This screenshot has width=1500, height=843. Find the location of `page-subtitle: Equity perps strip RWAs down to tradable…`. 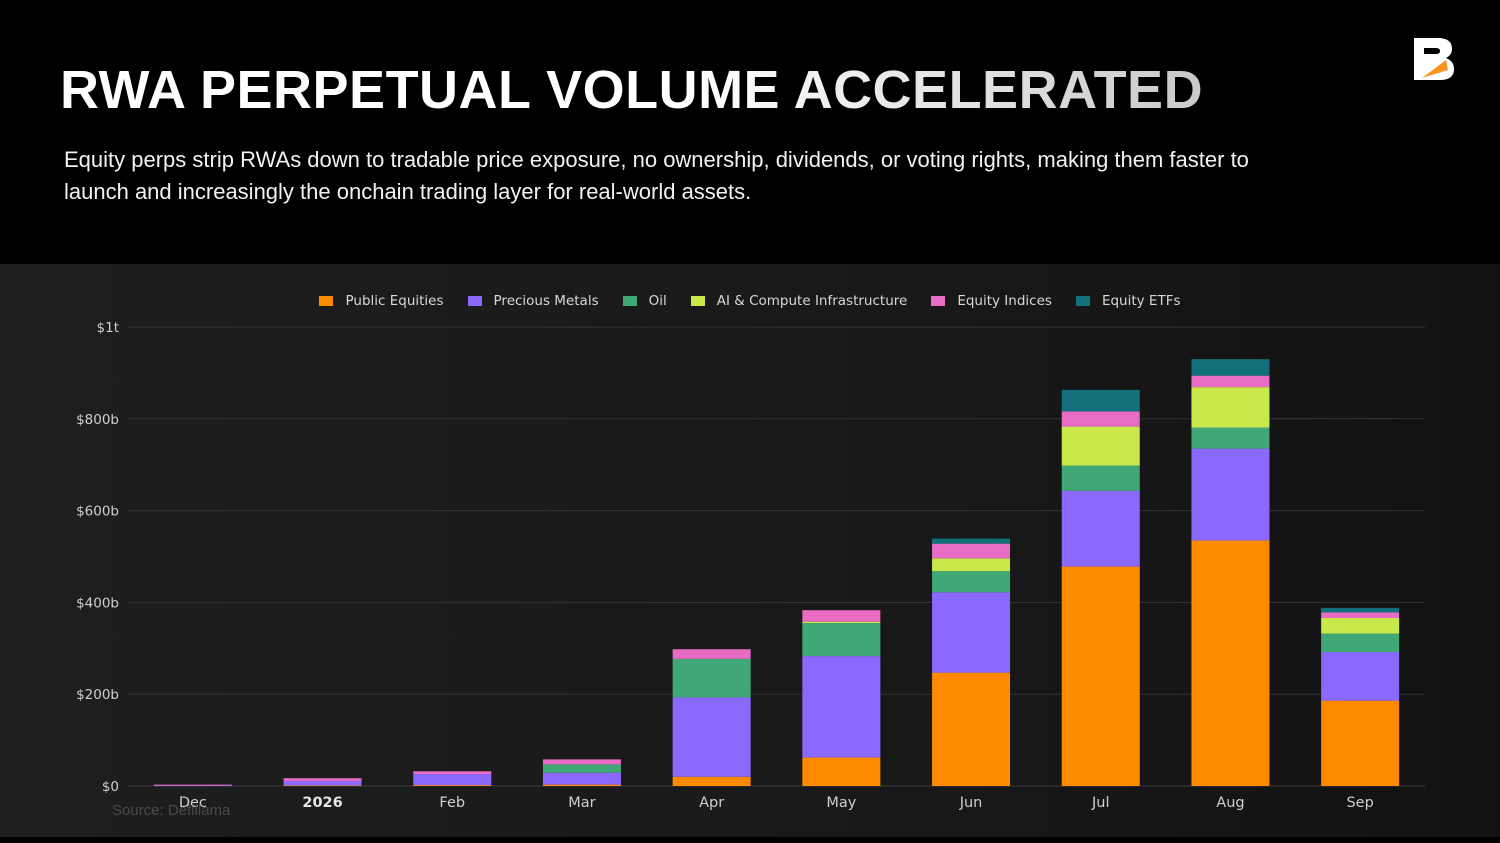

page-subtitle: Equity perps strip RWAs down to tradable… is located at coordinates (656, 175).